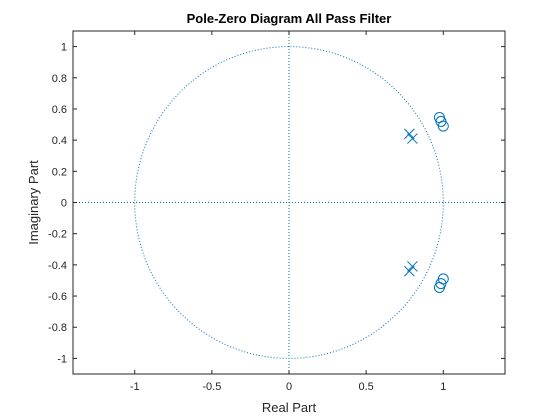  I want to click on y-tick-label: -1, so click(62, 359).